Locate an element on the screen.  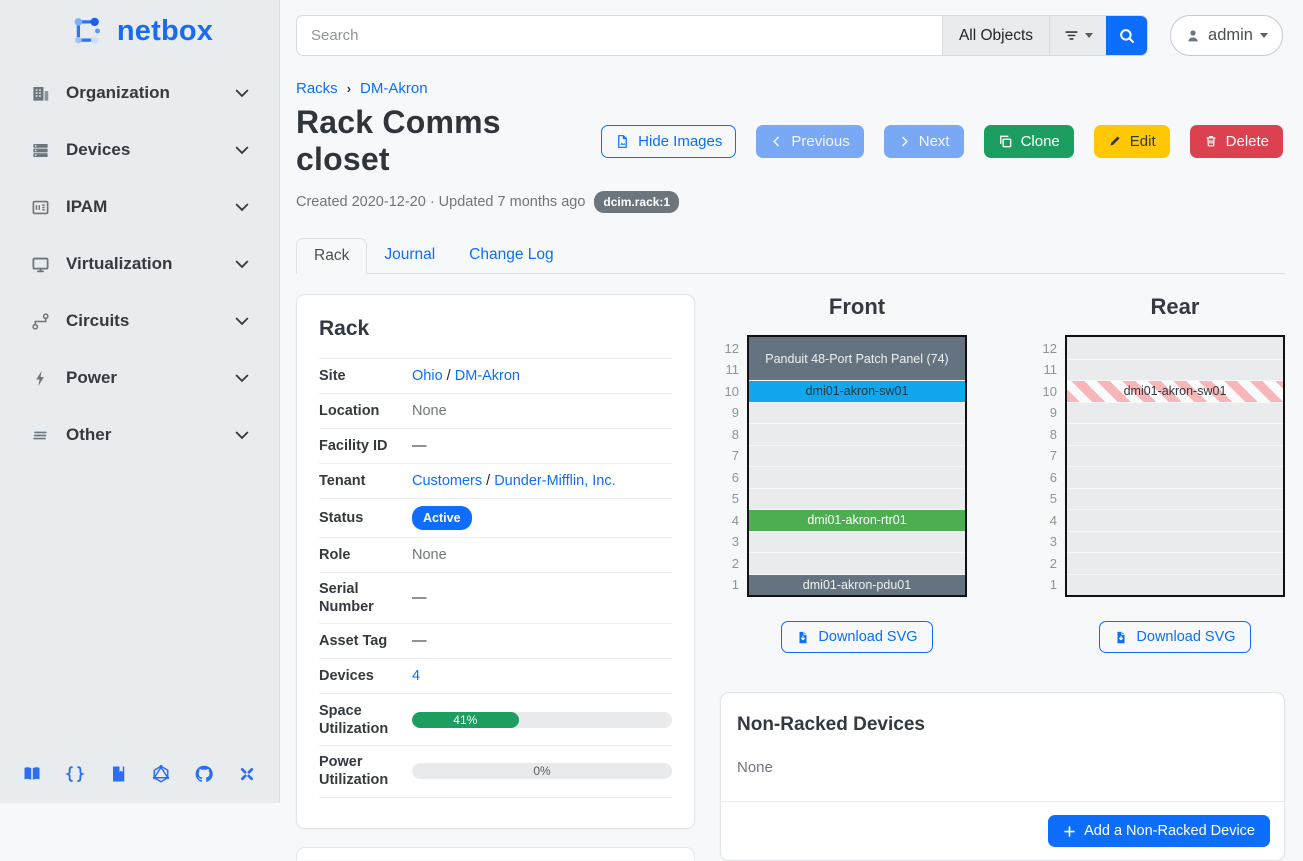
unit-label: 4 is located at coordinates (1053, 520).